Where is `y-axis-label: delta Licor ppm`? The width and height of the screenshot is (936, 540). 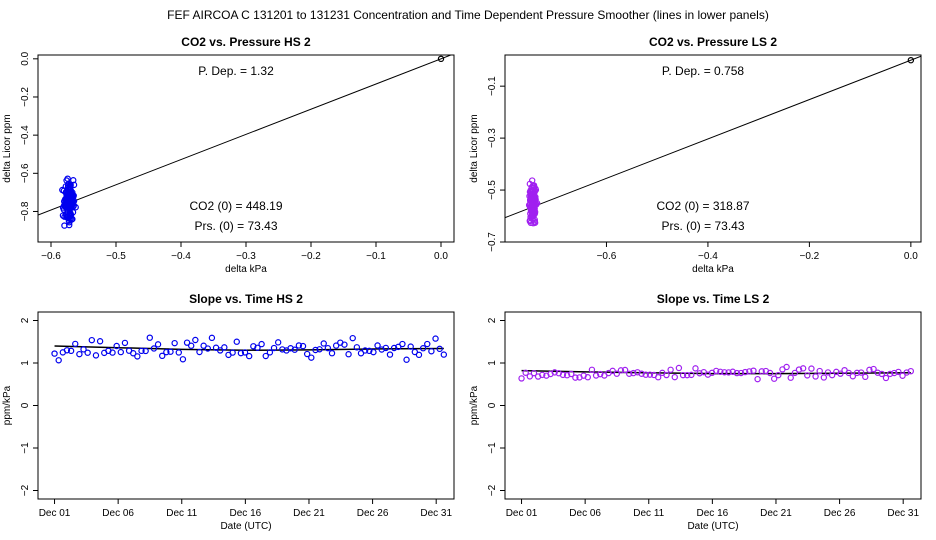
y-axis-label: delta Licor ppm is located at coordinates (474, 148).